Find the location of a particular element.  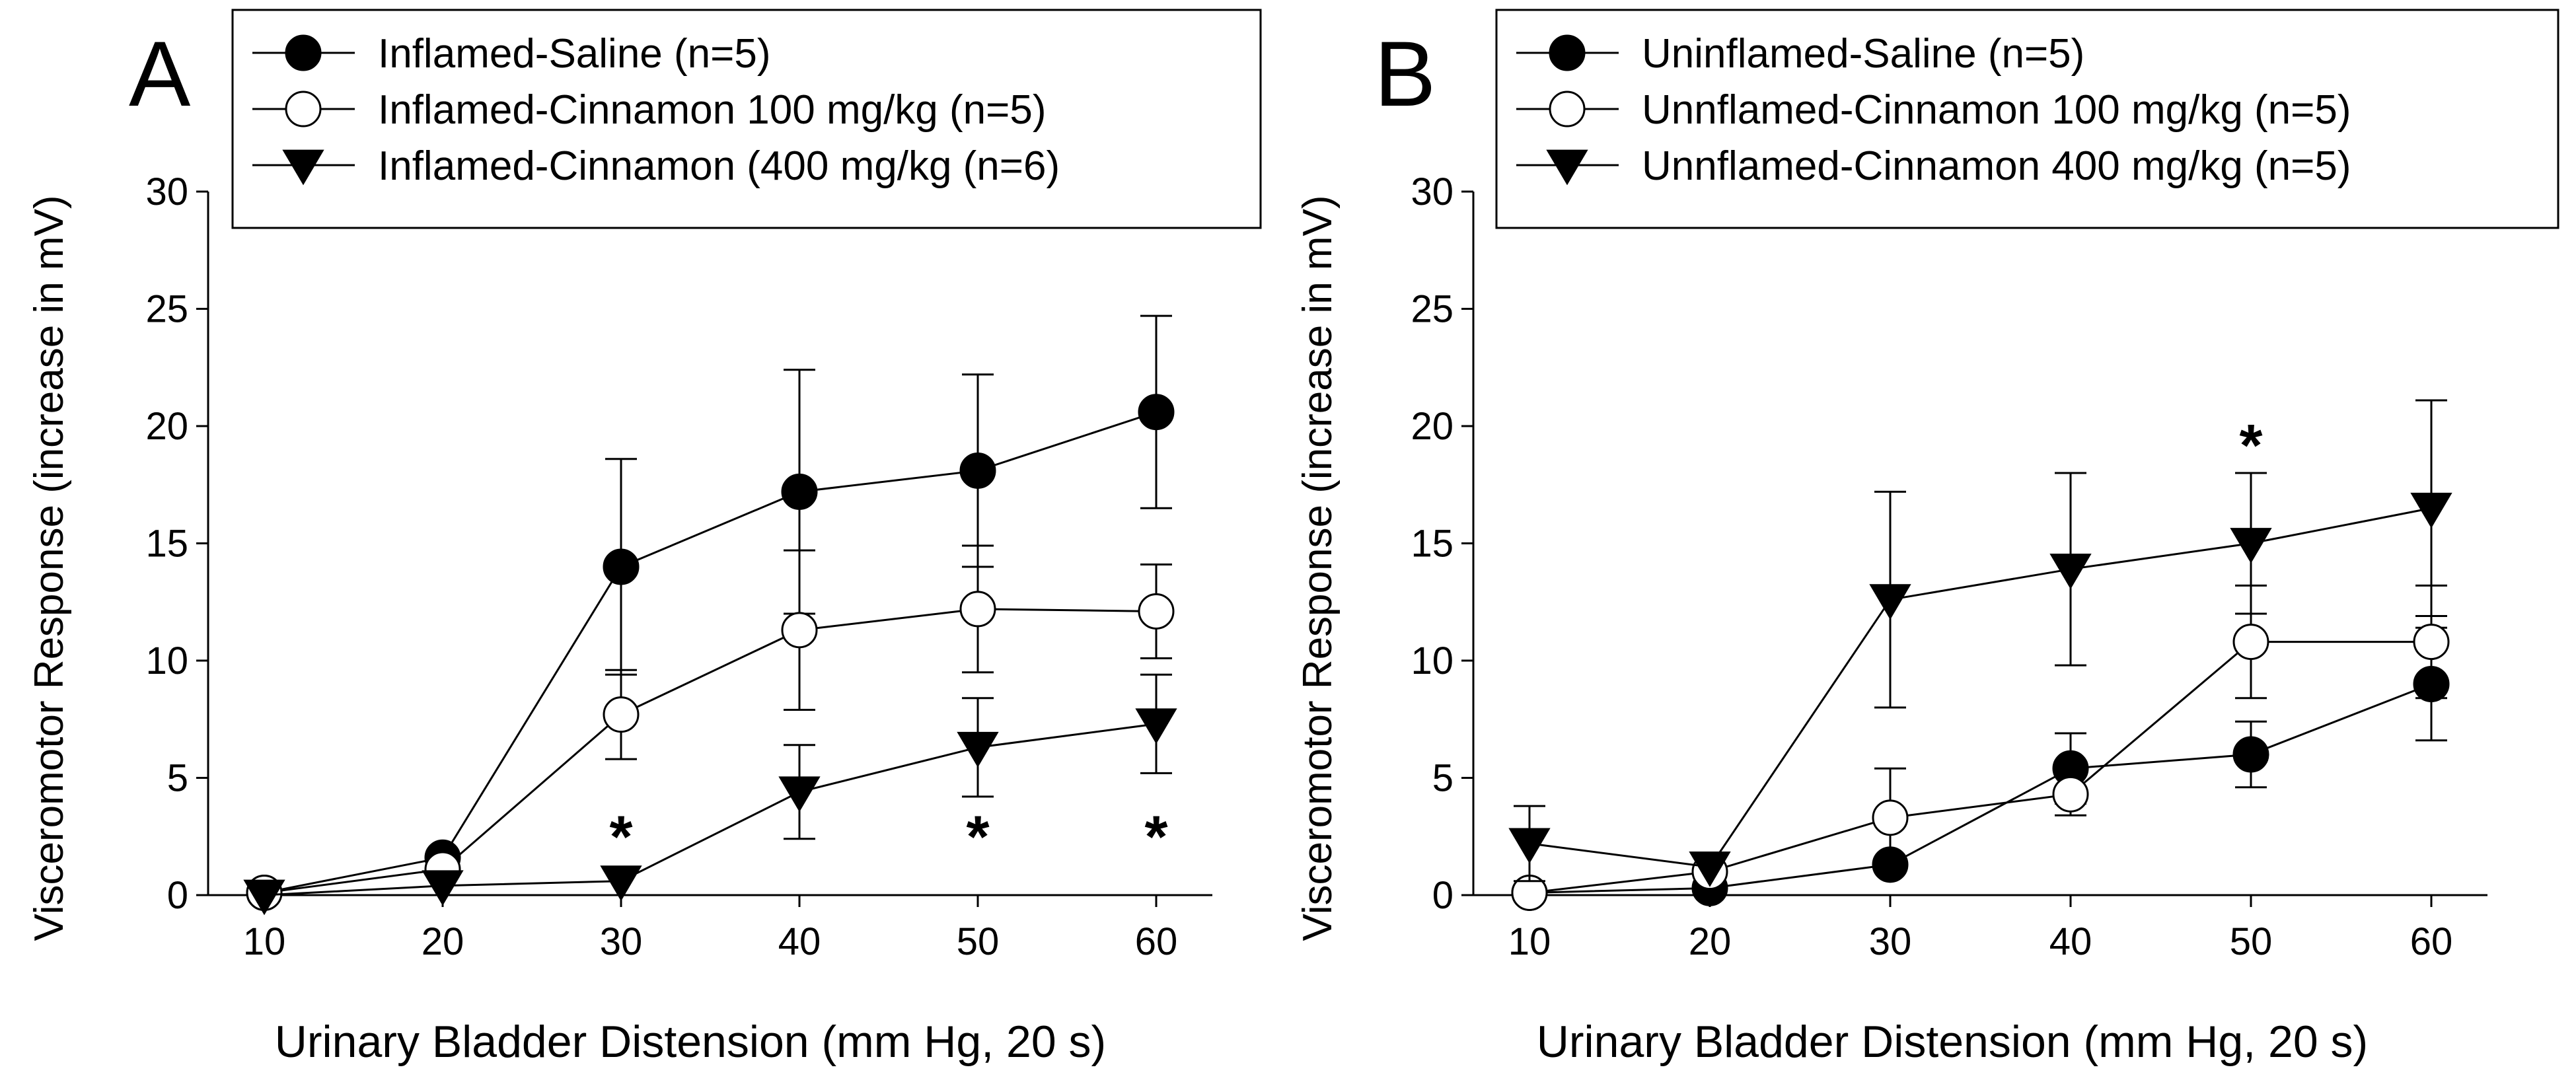

panel-b-y-tick-label: 0 is located at coordinates (1443, 896).